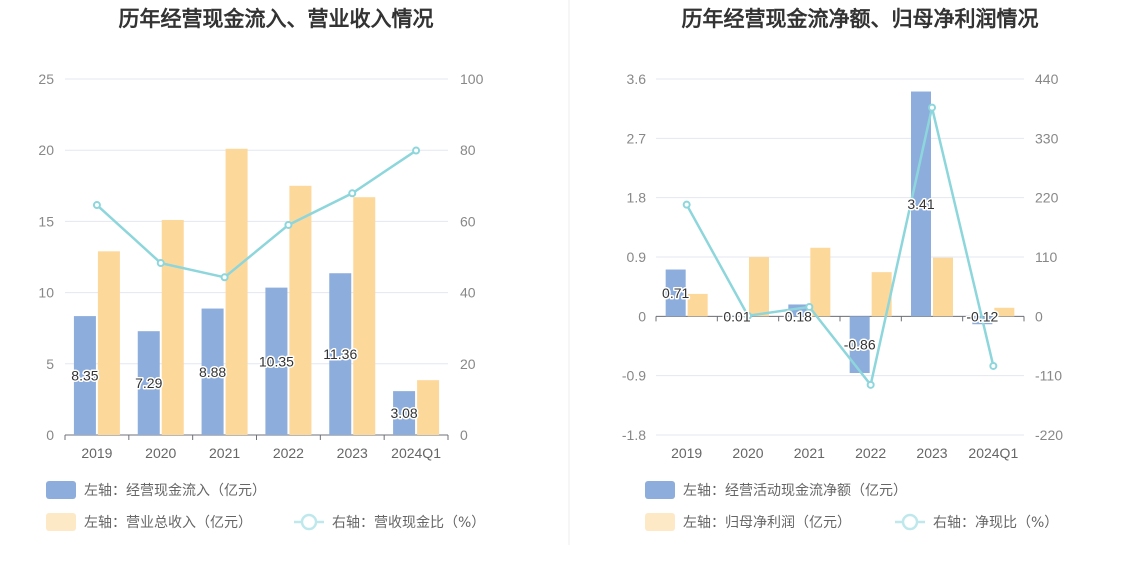  What do you see at coordinates (767, 522) in the screenshot?
I see `c2-legend-label-b: 左轴：归母净利润（亿元）` at bounding box center [767, 522].